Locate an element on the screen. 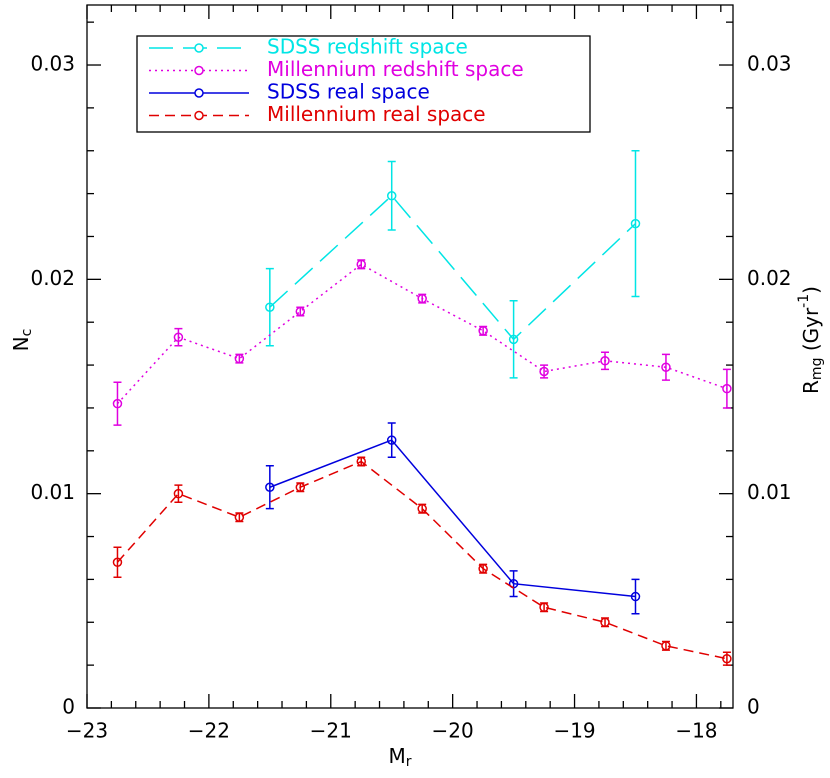 The height and width of the screenshot is (778, 830). y2-axis-label-part: ) is located at coordinates (811, 290).